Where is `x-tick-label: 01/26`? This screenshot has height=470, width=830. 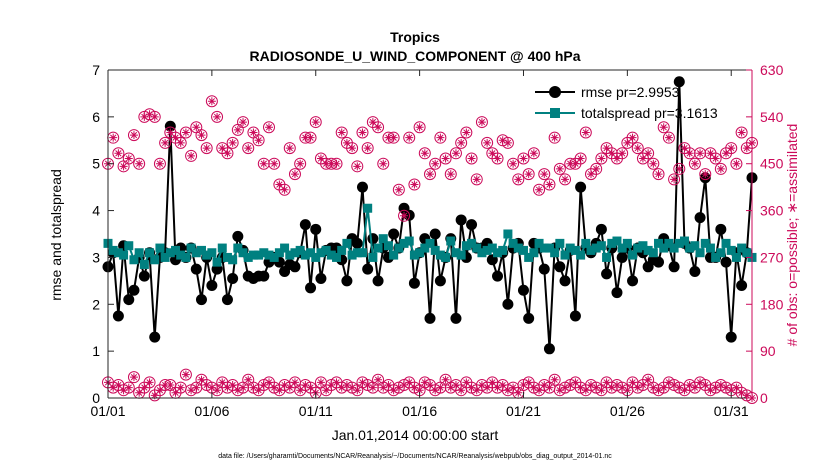 x-tick-label: 01/26 is located at coordinates (627, 411).